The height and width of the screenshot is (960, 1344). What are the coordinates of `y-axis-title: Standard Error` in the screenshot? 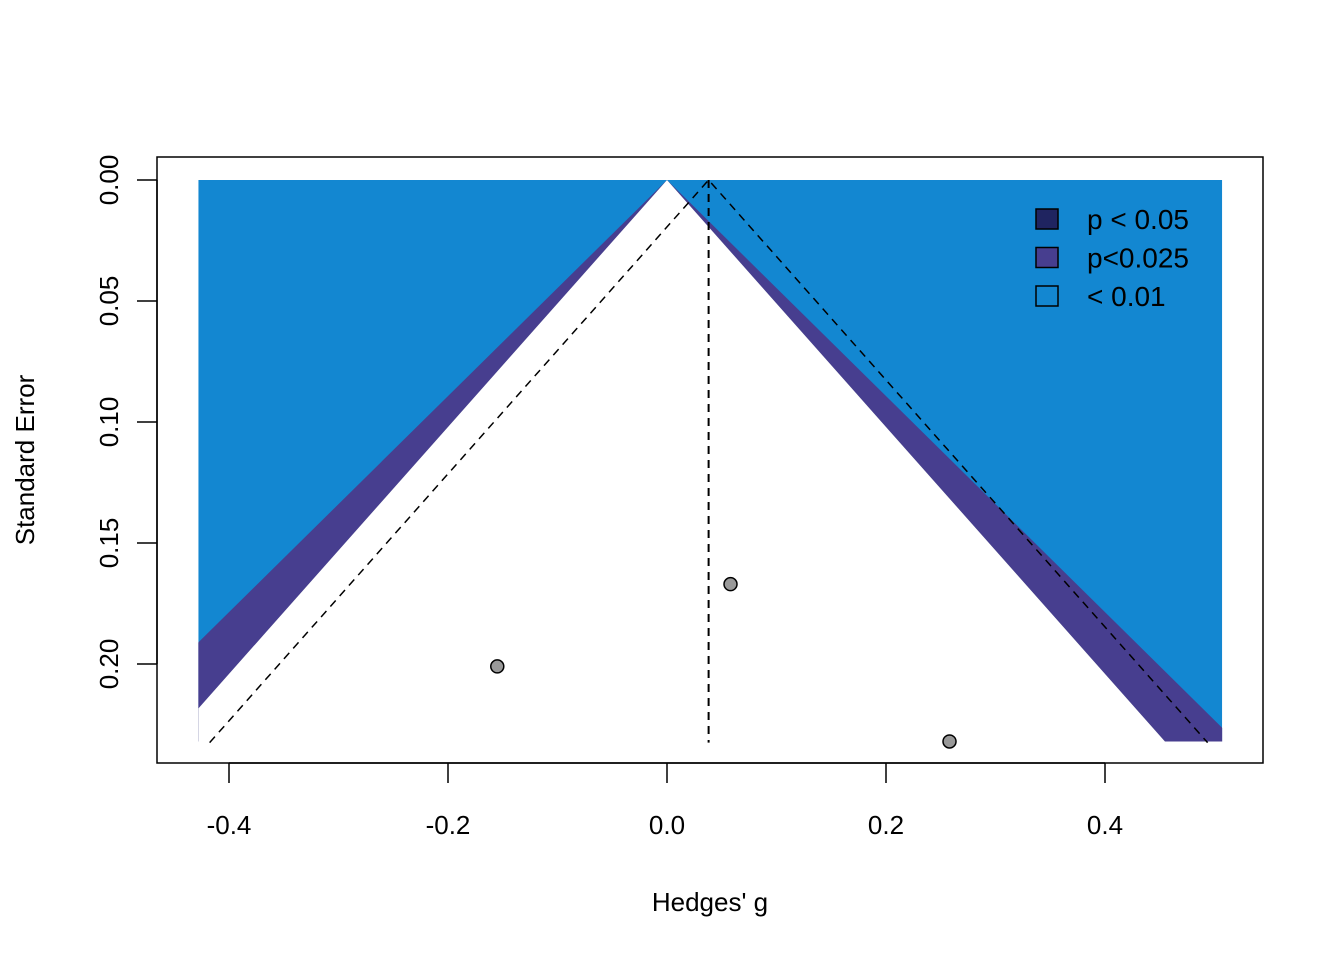 It's located at (25, 459).